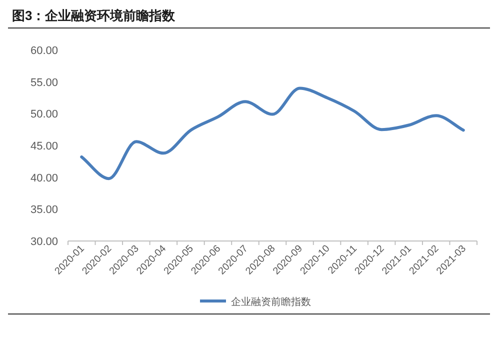 The height and width of the screenshot is (341, 497). I want to click on chart-title: 图3：企业融资环境前瞻指数, so click(94, 15).